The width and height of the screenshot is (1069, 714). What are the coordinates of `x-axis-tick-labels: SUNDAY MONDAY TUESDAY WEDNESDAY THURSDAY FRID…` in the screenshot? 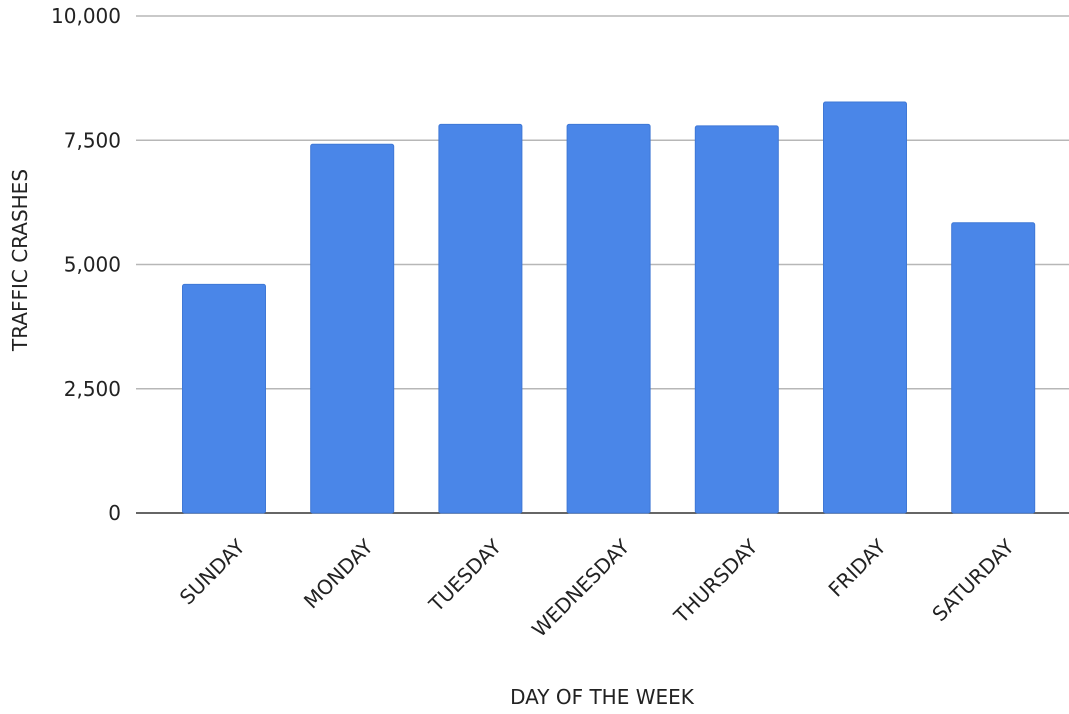 It's located at (597, 588).